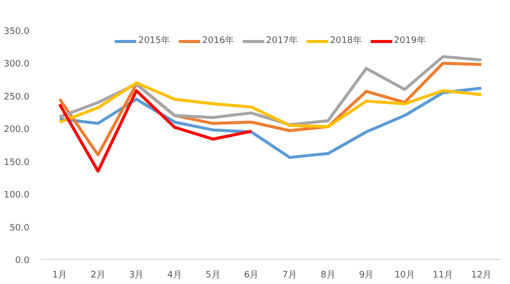 The image size is (510, 284). Describe the element at coordinates (17, 163) in the screenshot. I see `y-tick-label: 150.0` at that location.